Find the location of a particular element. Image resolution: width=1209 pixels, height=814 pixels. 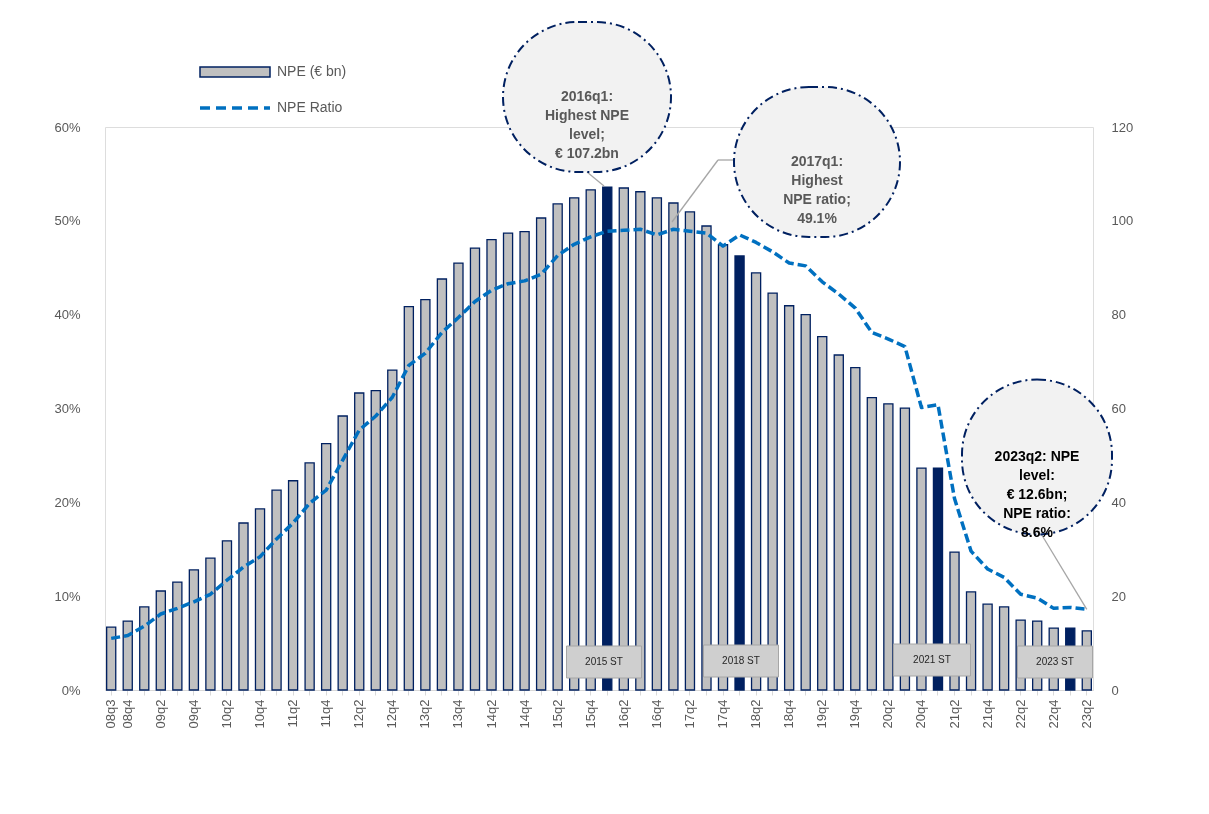

annotation: 2018 ST is located at coordinates (741, 660).